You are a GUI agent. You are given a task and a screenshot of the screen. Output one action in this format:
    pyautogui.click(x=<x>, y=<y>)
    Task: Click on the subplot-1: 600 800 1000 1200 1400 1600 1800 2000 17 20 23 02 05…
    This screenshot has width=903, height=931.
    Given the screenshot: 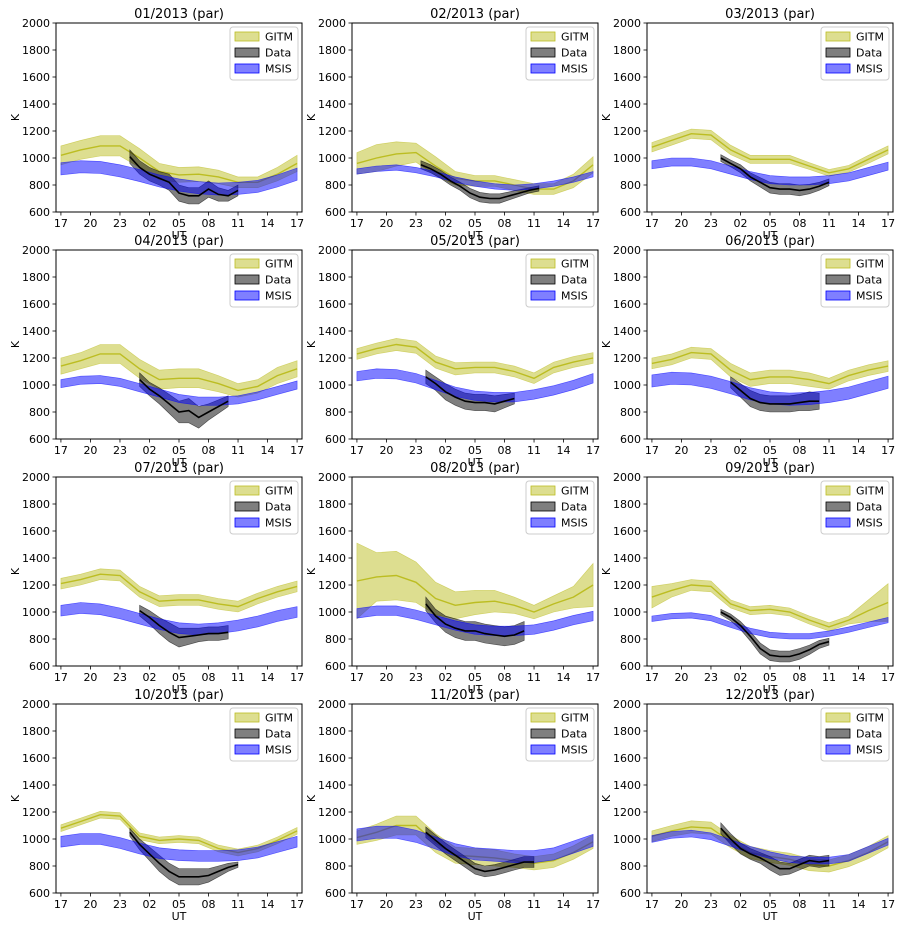 What is the action you would take?
    pyautogui.click(x=156, y=124)
    